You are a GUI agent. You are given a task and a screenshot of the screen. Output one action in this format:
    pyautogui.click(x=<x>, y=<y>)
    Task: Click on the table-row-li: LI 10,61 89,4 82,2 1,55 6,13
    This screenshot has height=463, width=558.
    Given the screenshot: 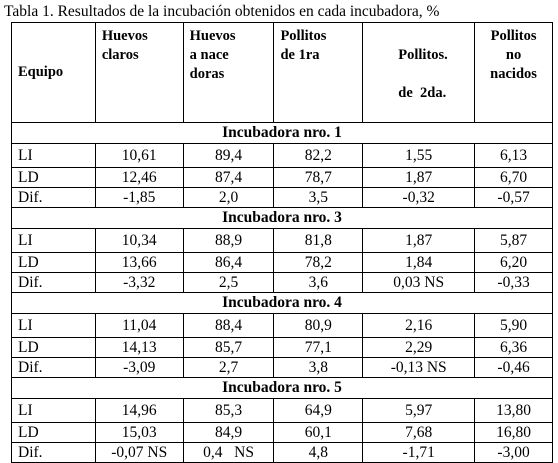 What is the action you would take?
    pyautogui.click(x=282, y=155)
    